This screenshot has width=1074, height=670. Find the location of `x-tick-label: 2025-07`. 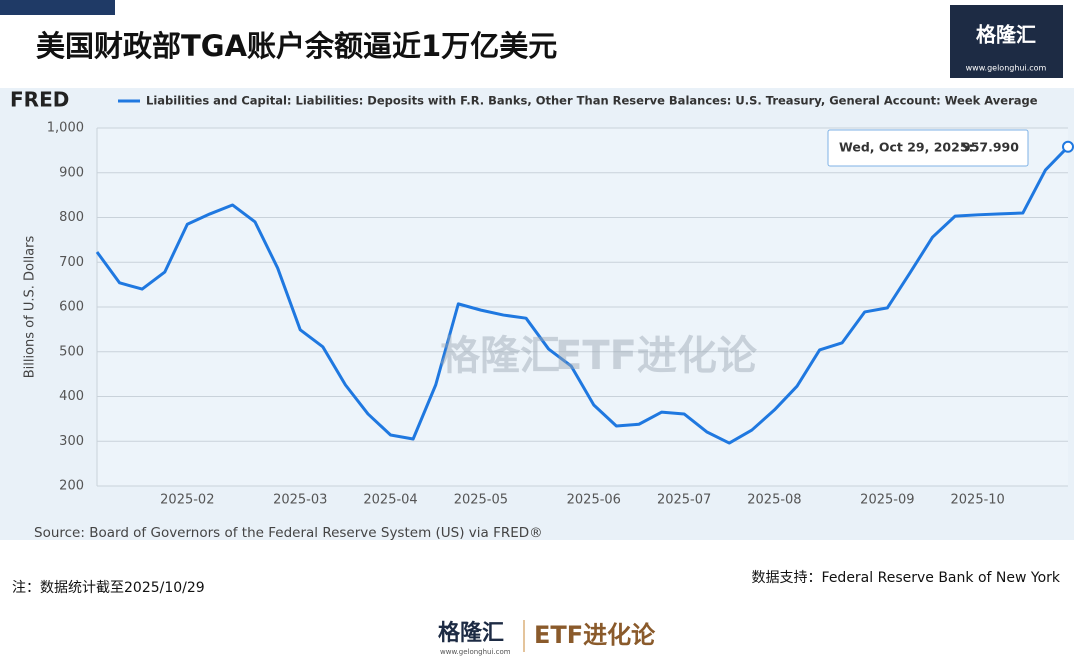

x-tick-label: 2025-07 is located at coordinates (684, 500).